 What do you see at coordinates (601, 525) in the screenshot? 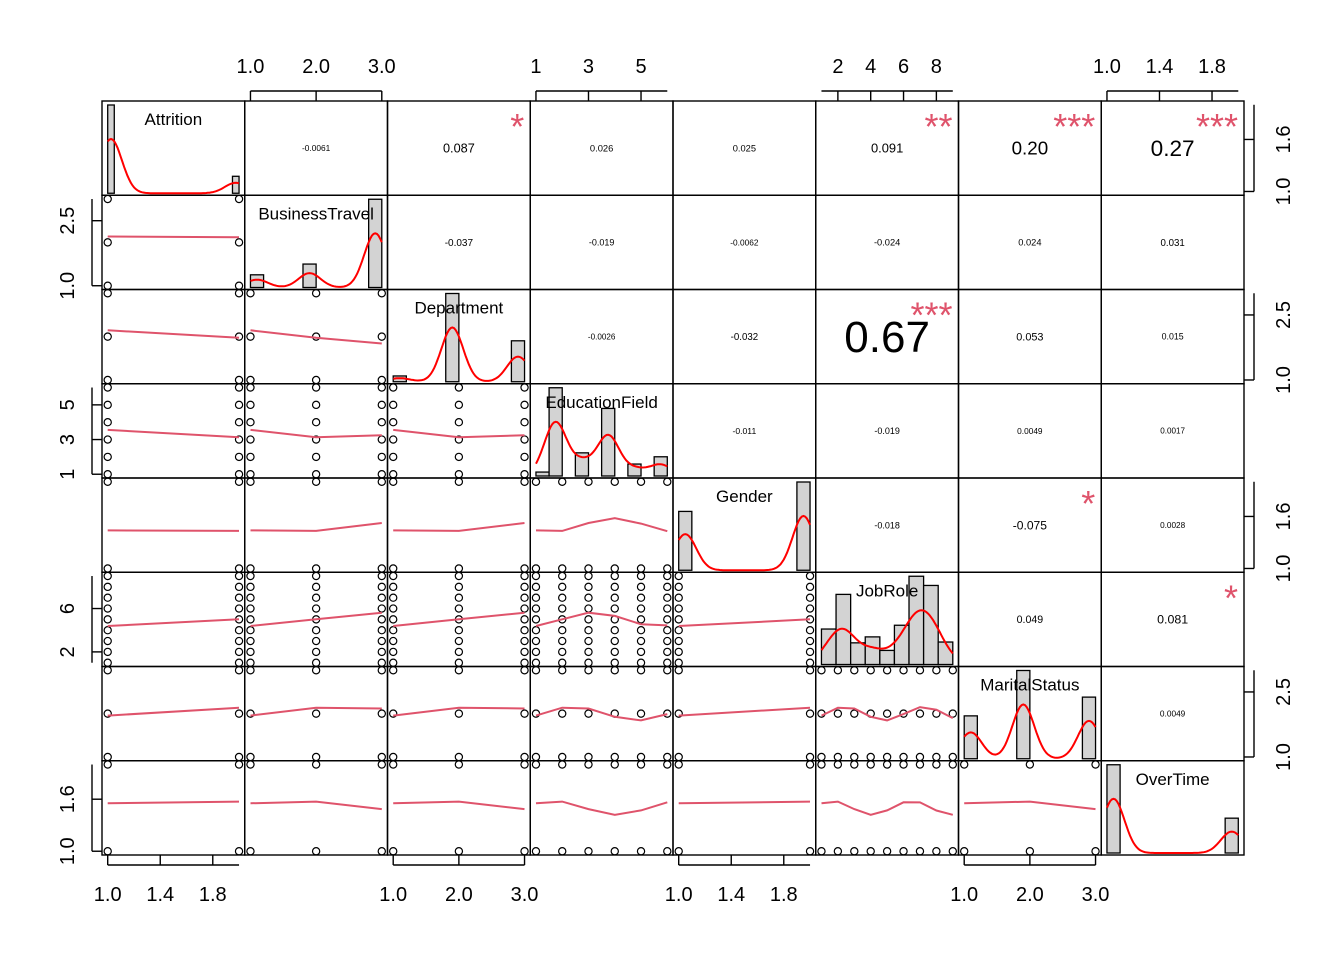
I see `smooth-line-gender-educationfield` at bounding box center [601, 525].